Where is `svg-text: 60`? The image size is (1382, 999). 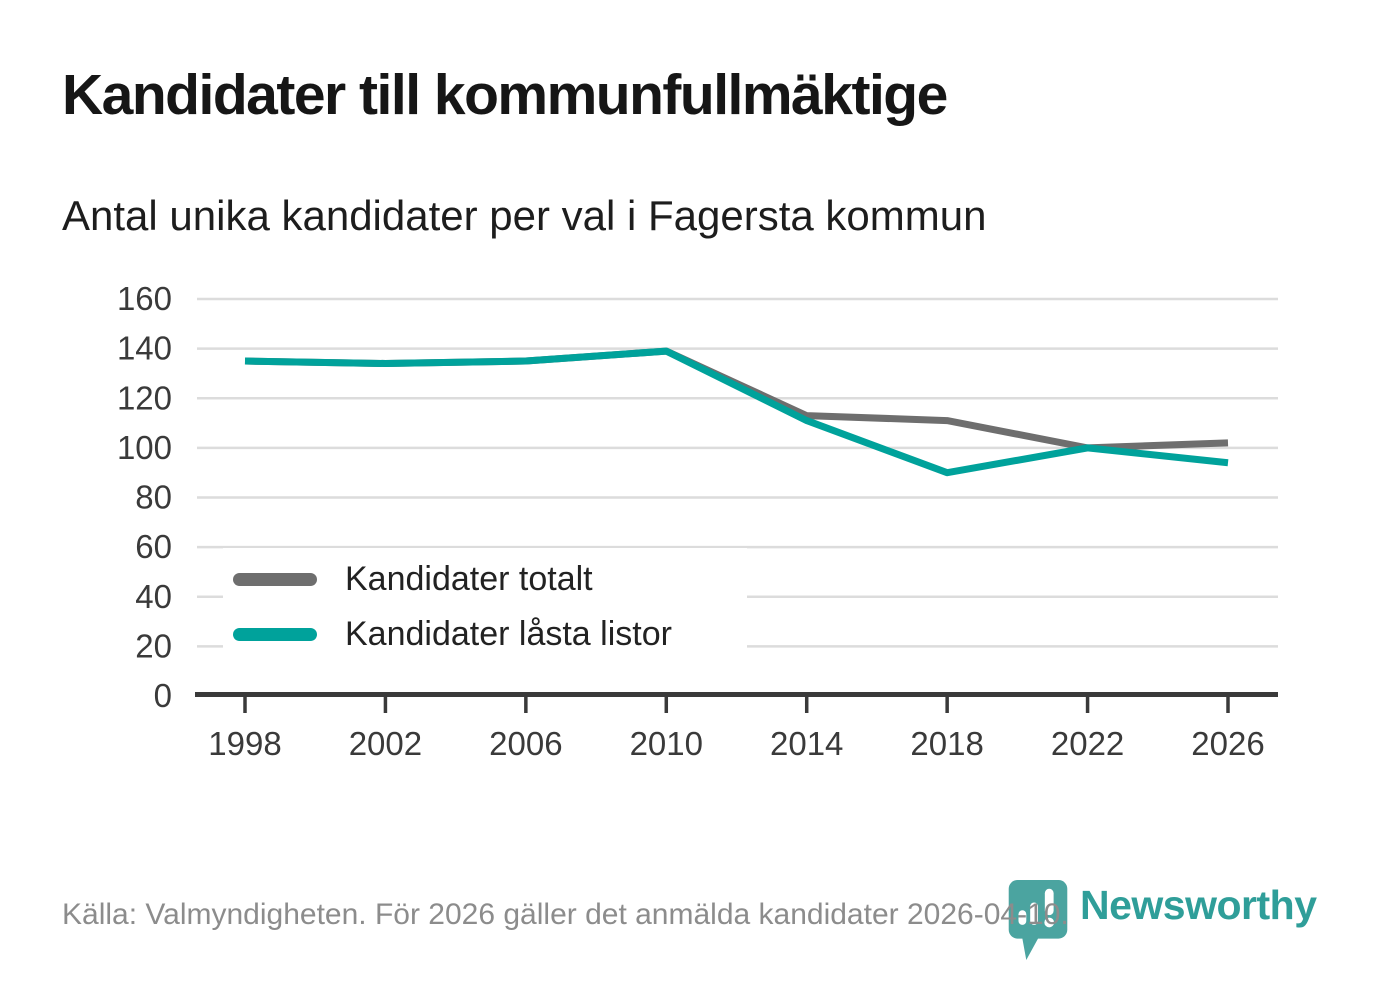 svg-text: 60 is located at coordinates (153, 546).